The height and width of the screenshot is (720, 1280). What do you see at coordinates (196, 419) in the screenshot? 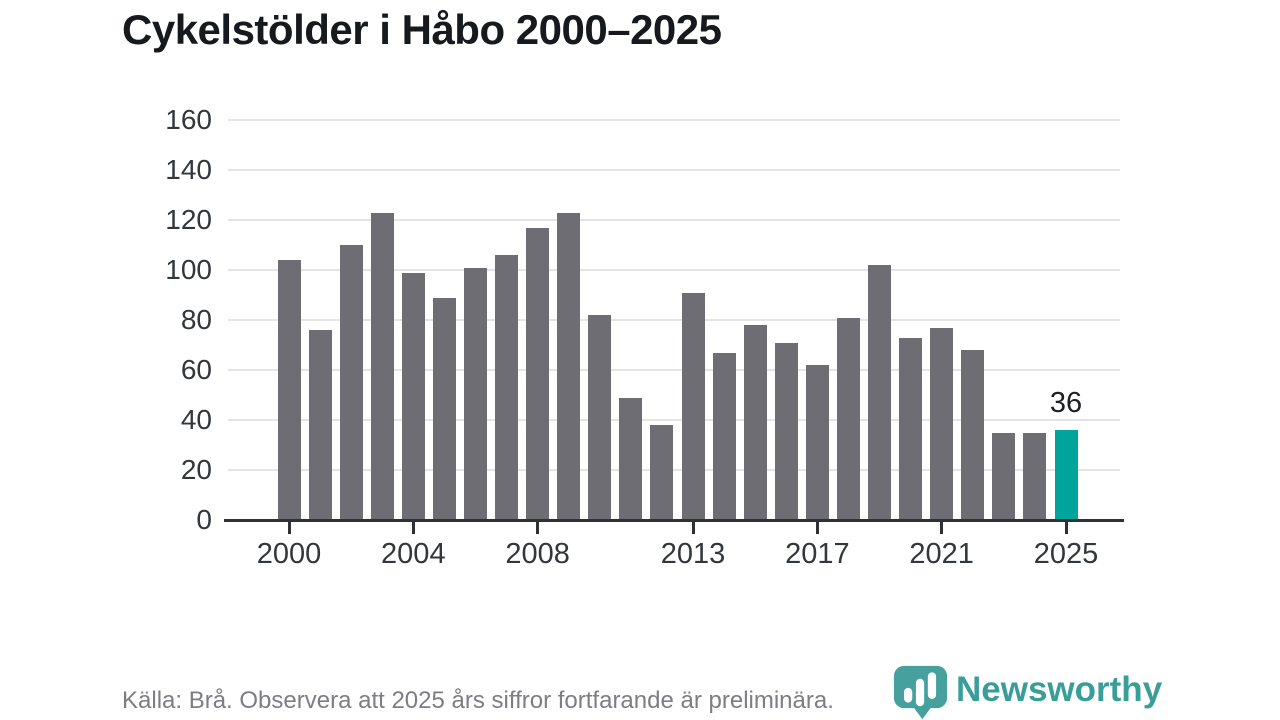
I see `y-axis-tick-label: 40` at bounding box center [196, 419].